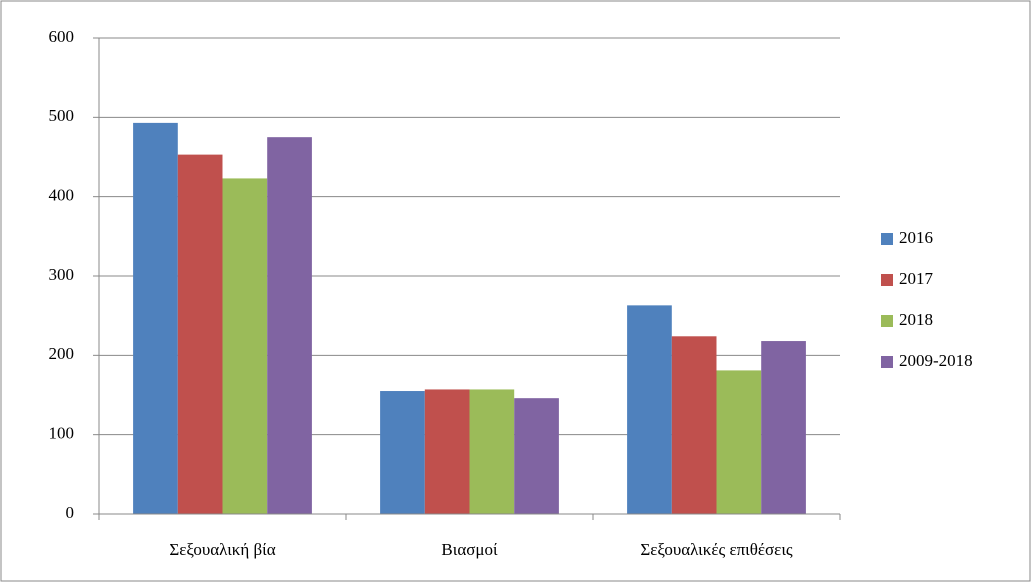 Image resolution: width=1031 pixels, height=587 pixels. I want to click on y-tick-label: 500, so click(62, 115).